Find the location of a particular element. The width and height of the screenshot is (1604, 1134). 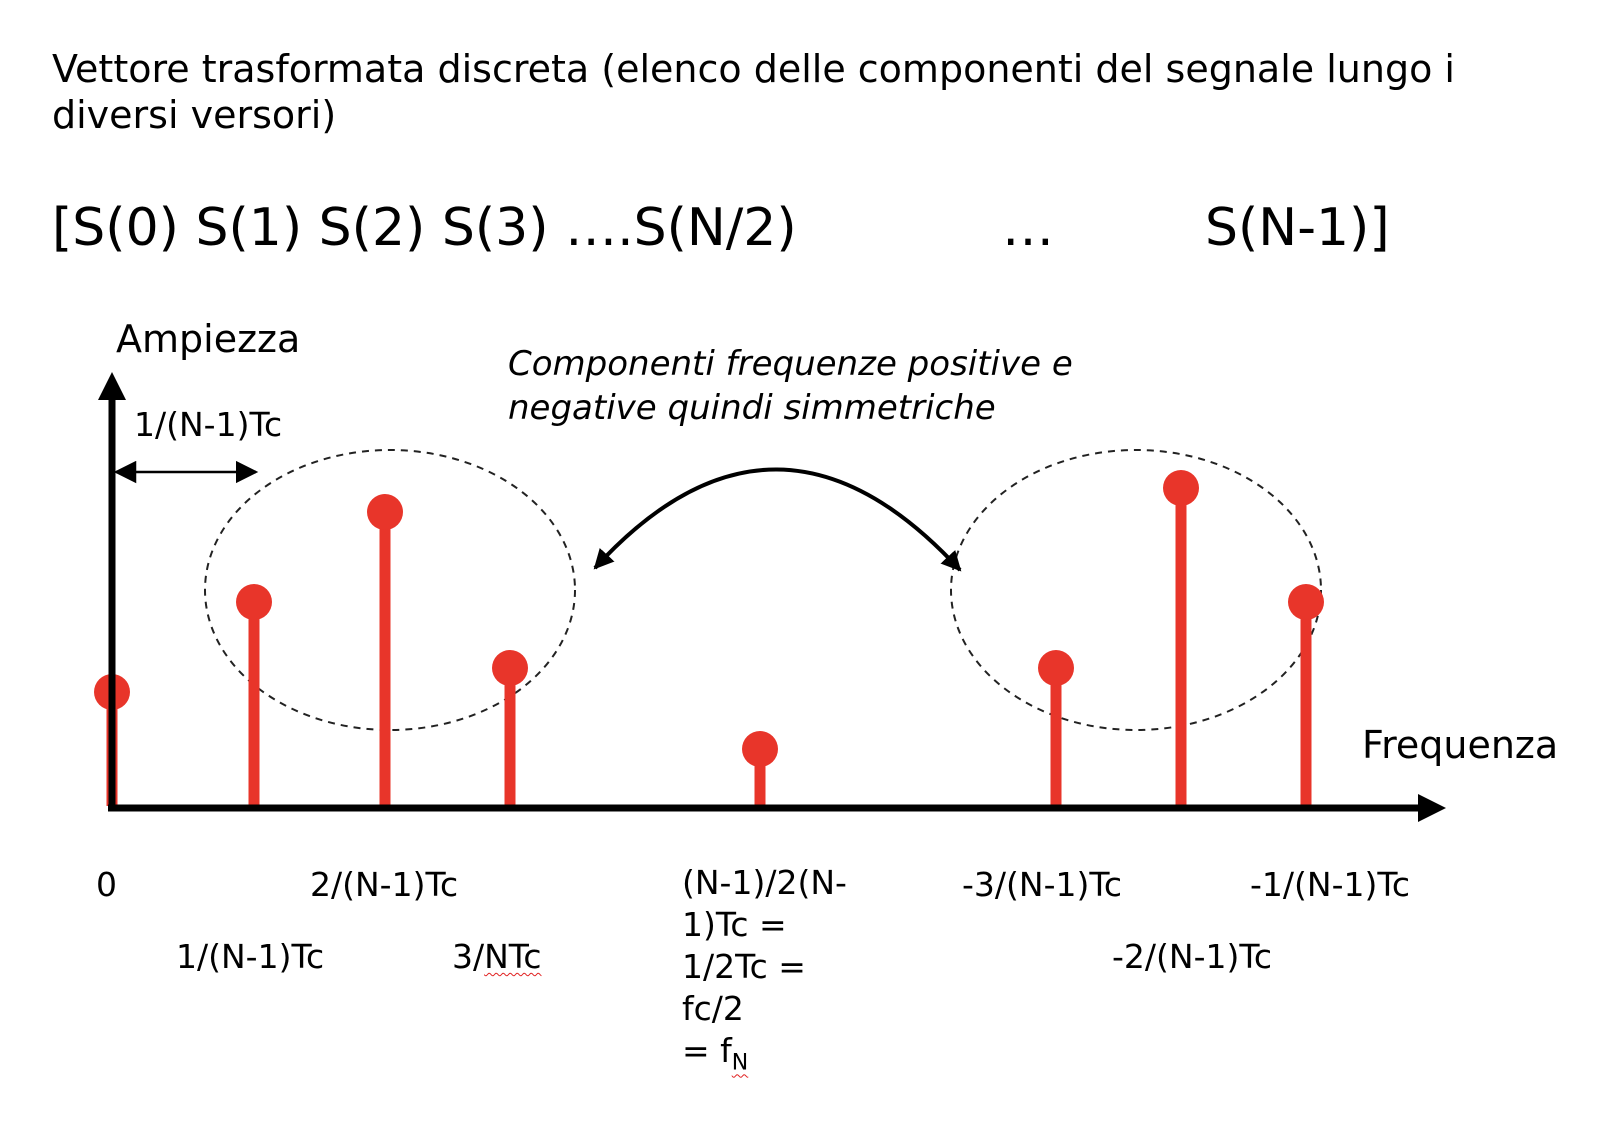

symmetry-note-line1: Componenti frequenze positive e is located at coordinates (790, 364).